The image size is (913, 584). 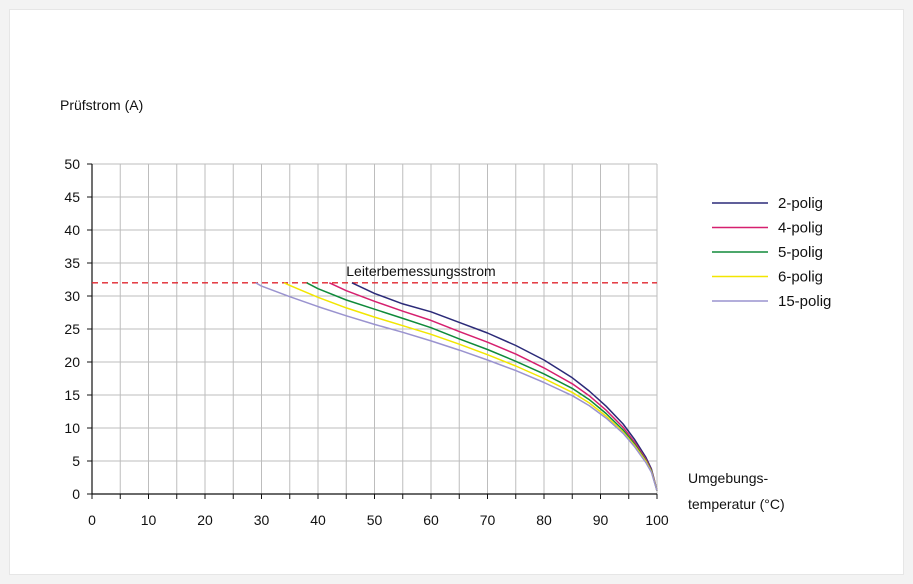 I want to click on y-tick-label: 20, so click(x=72, y=362).